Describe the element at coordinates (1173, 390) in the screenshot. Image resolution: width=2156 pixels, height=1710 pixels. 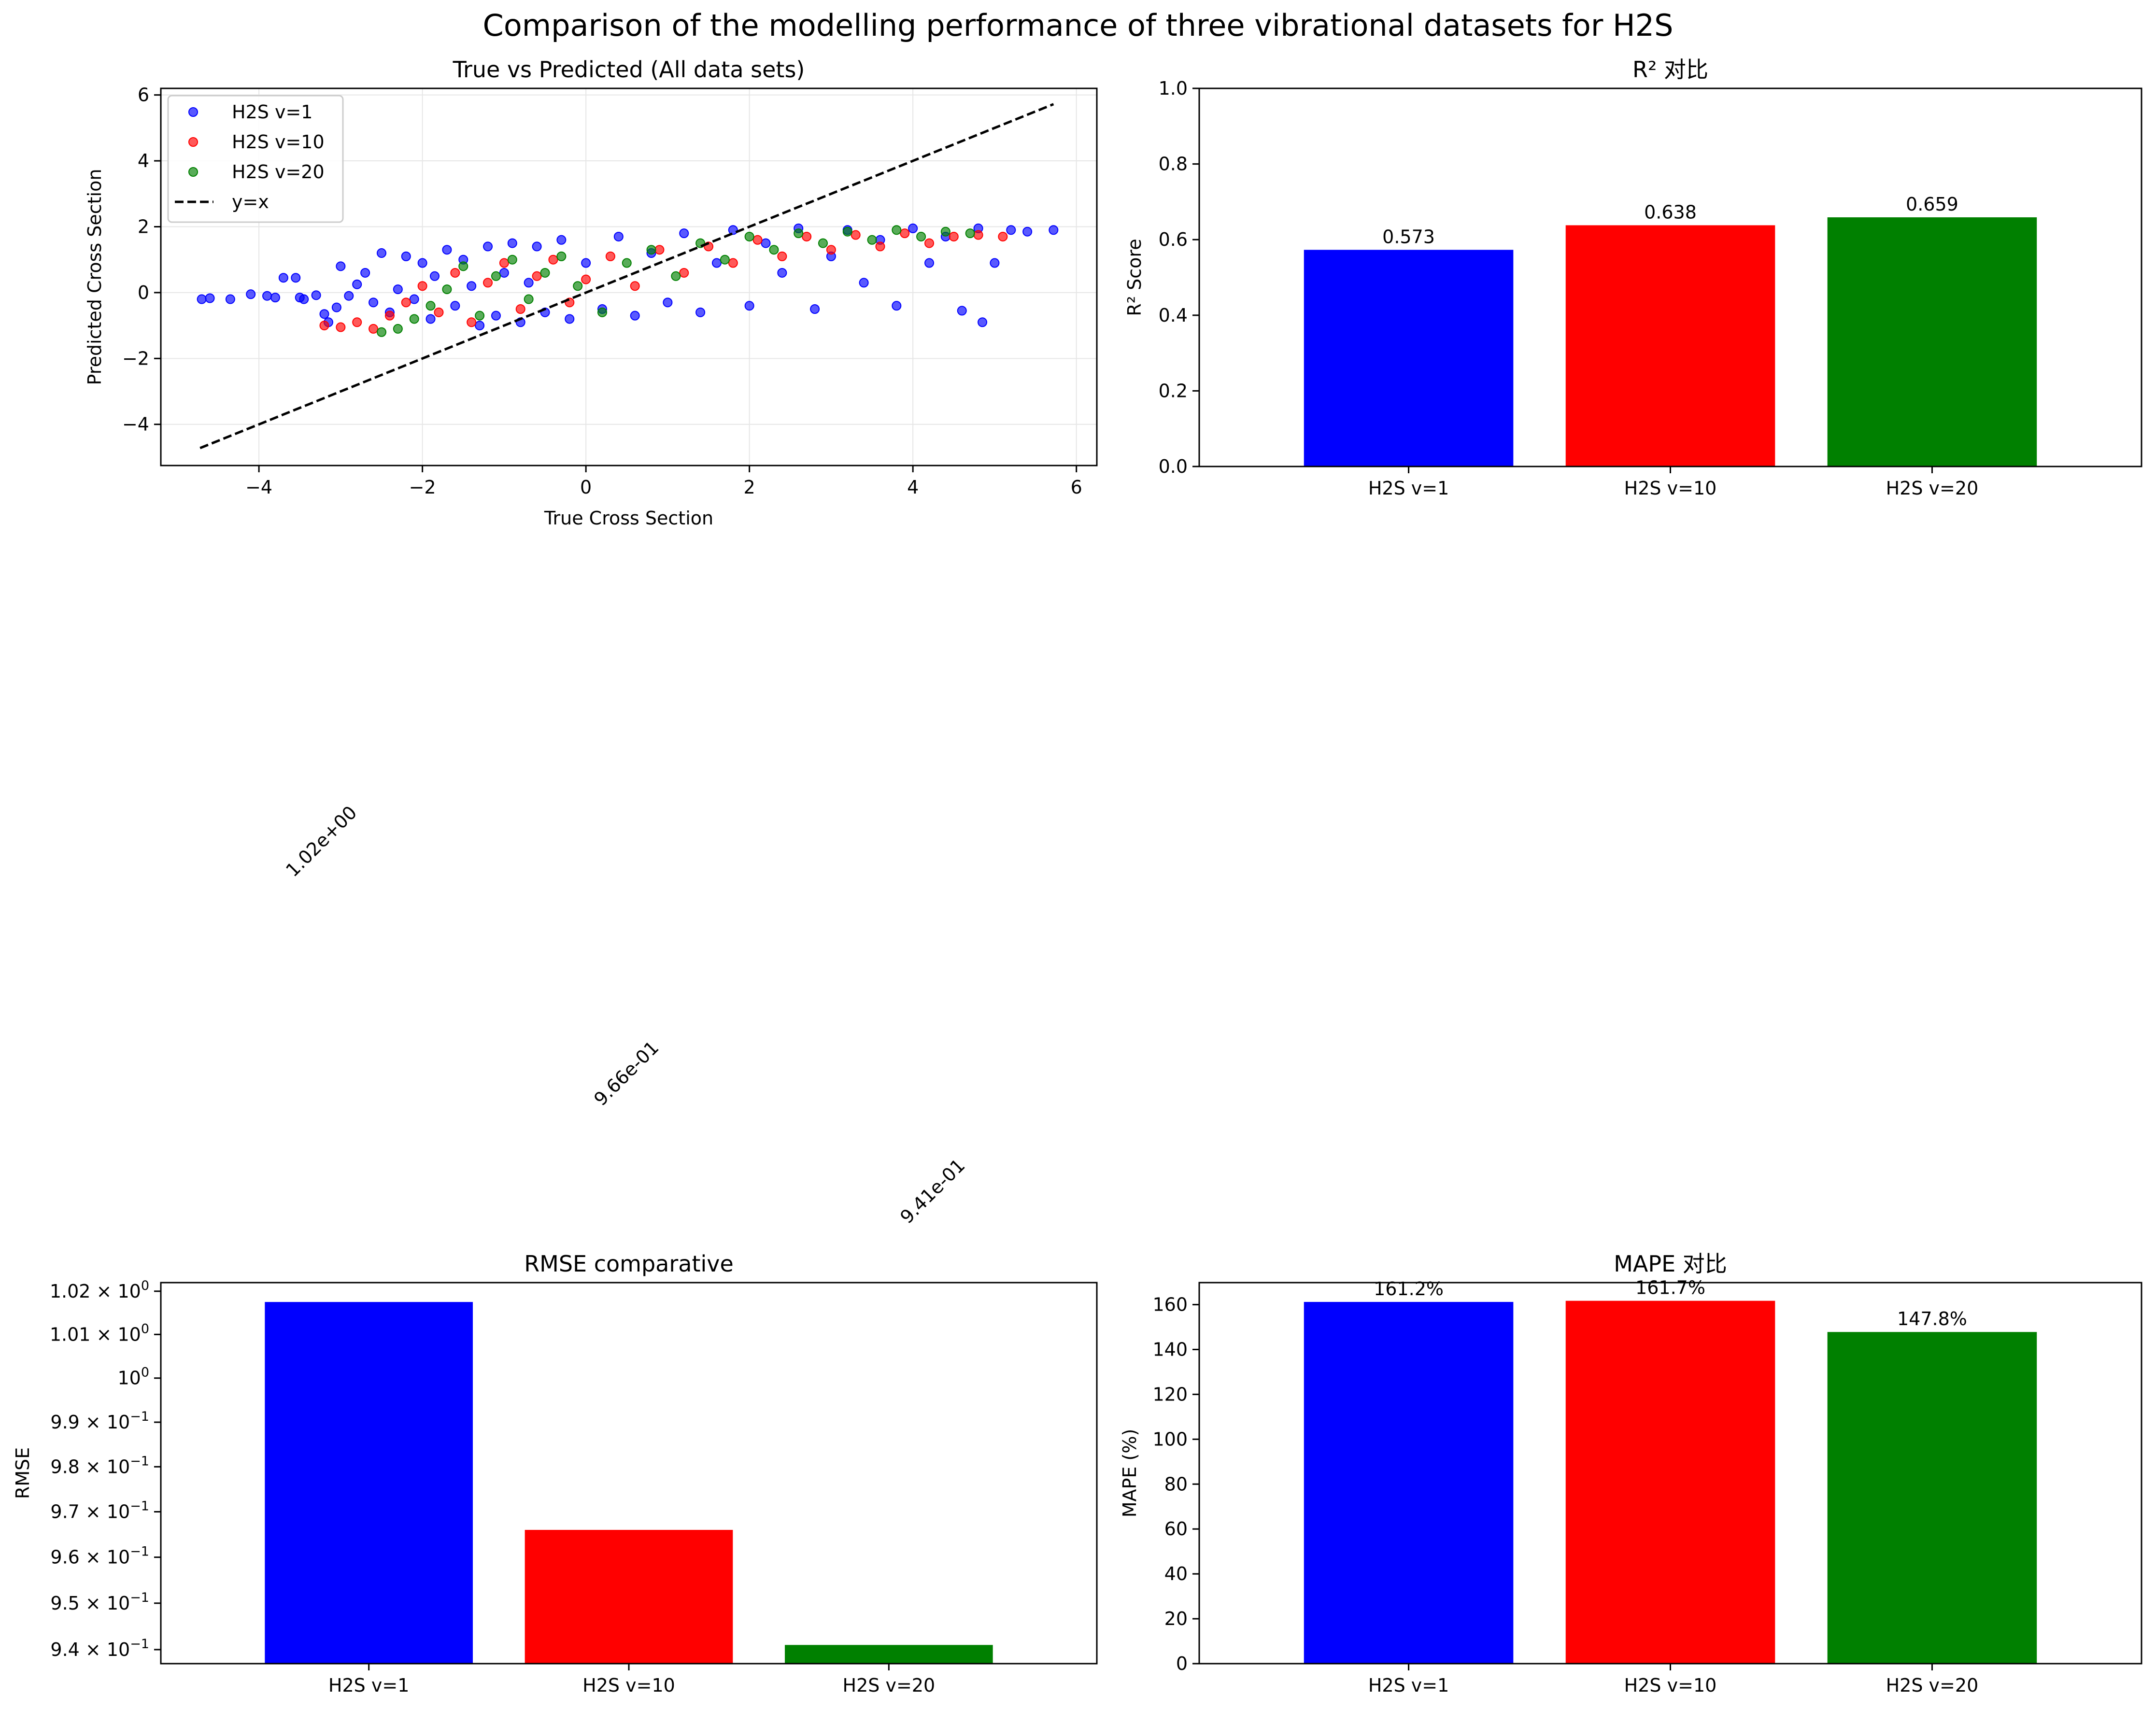
I see `y-tick-label: 0.2` at that location.